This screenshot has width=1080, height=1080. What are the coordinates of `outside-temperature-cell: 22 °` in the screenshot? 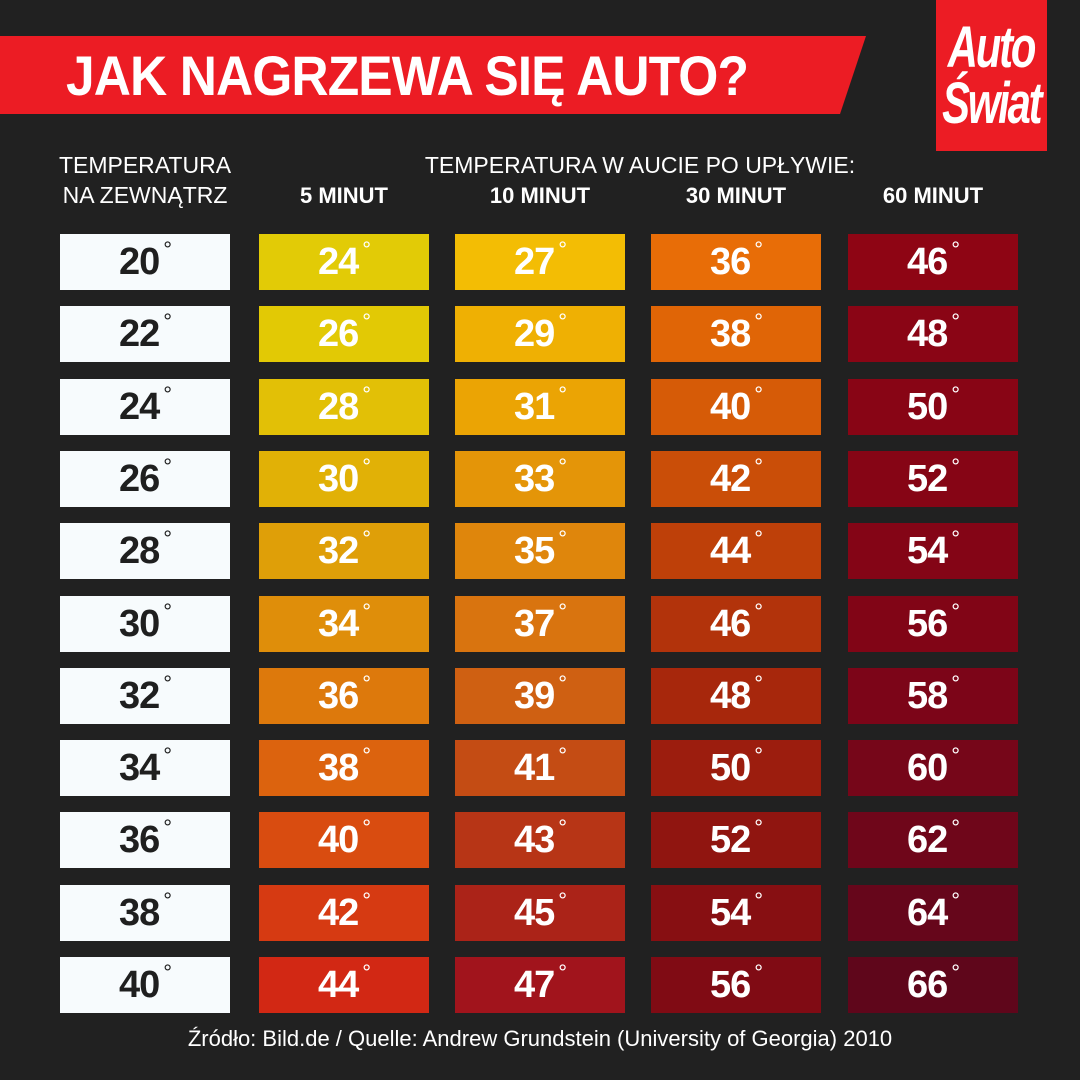 It's located at (145, 334).